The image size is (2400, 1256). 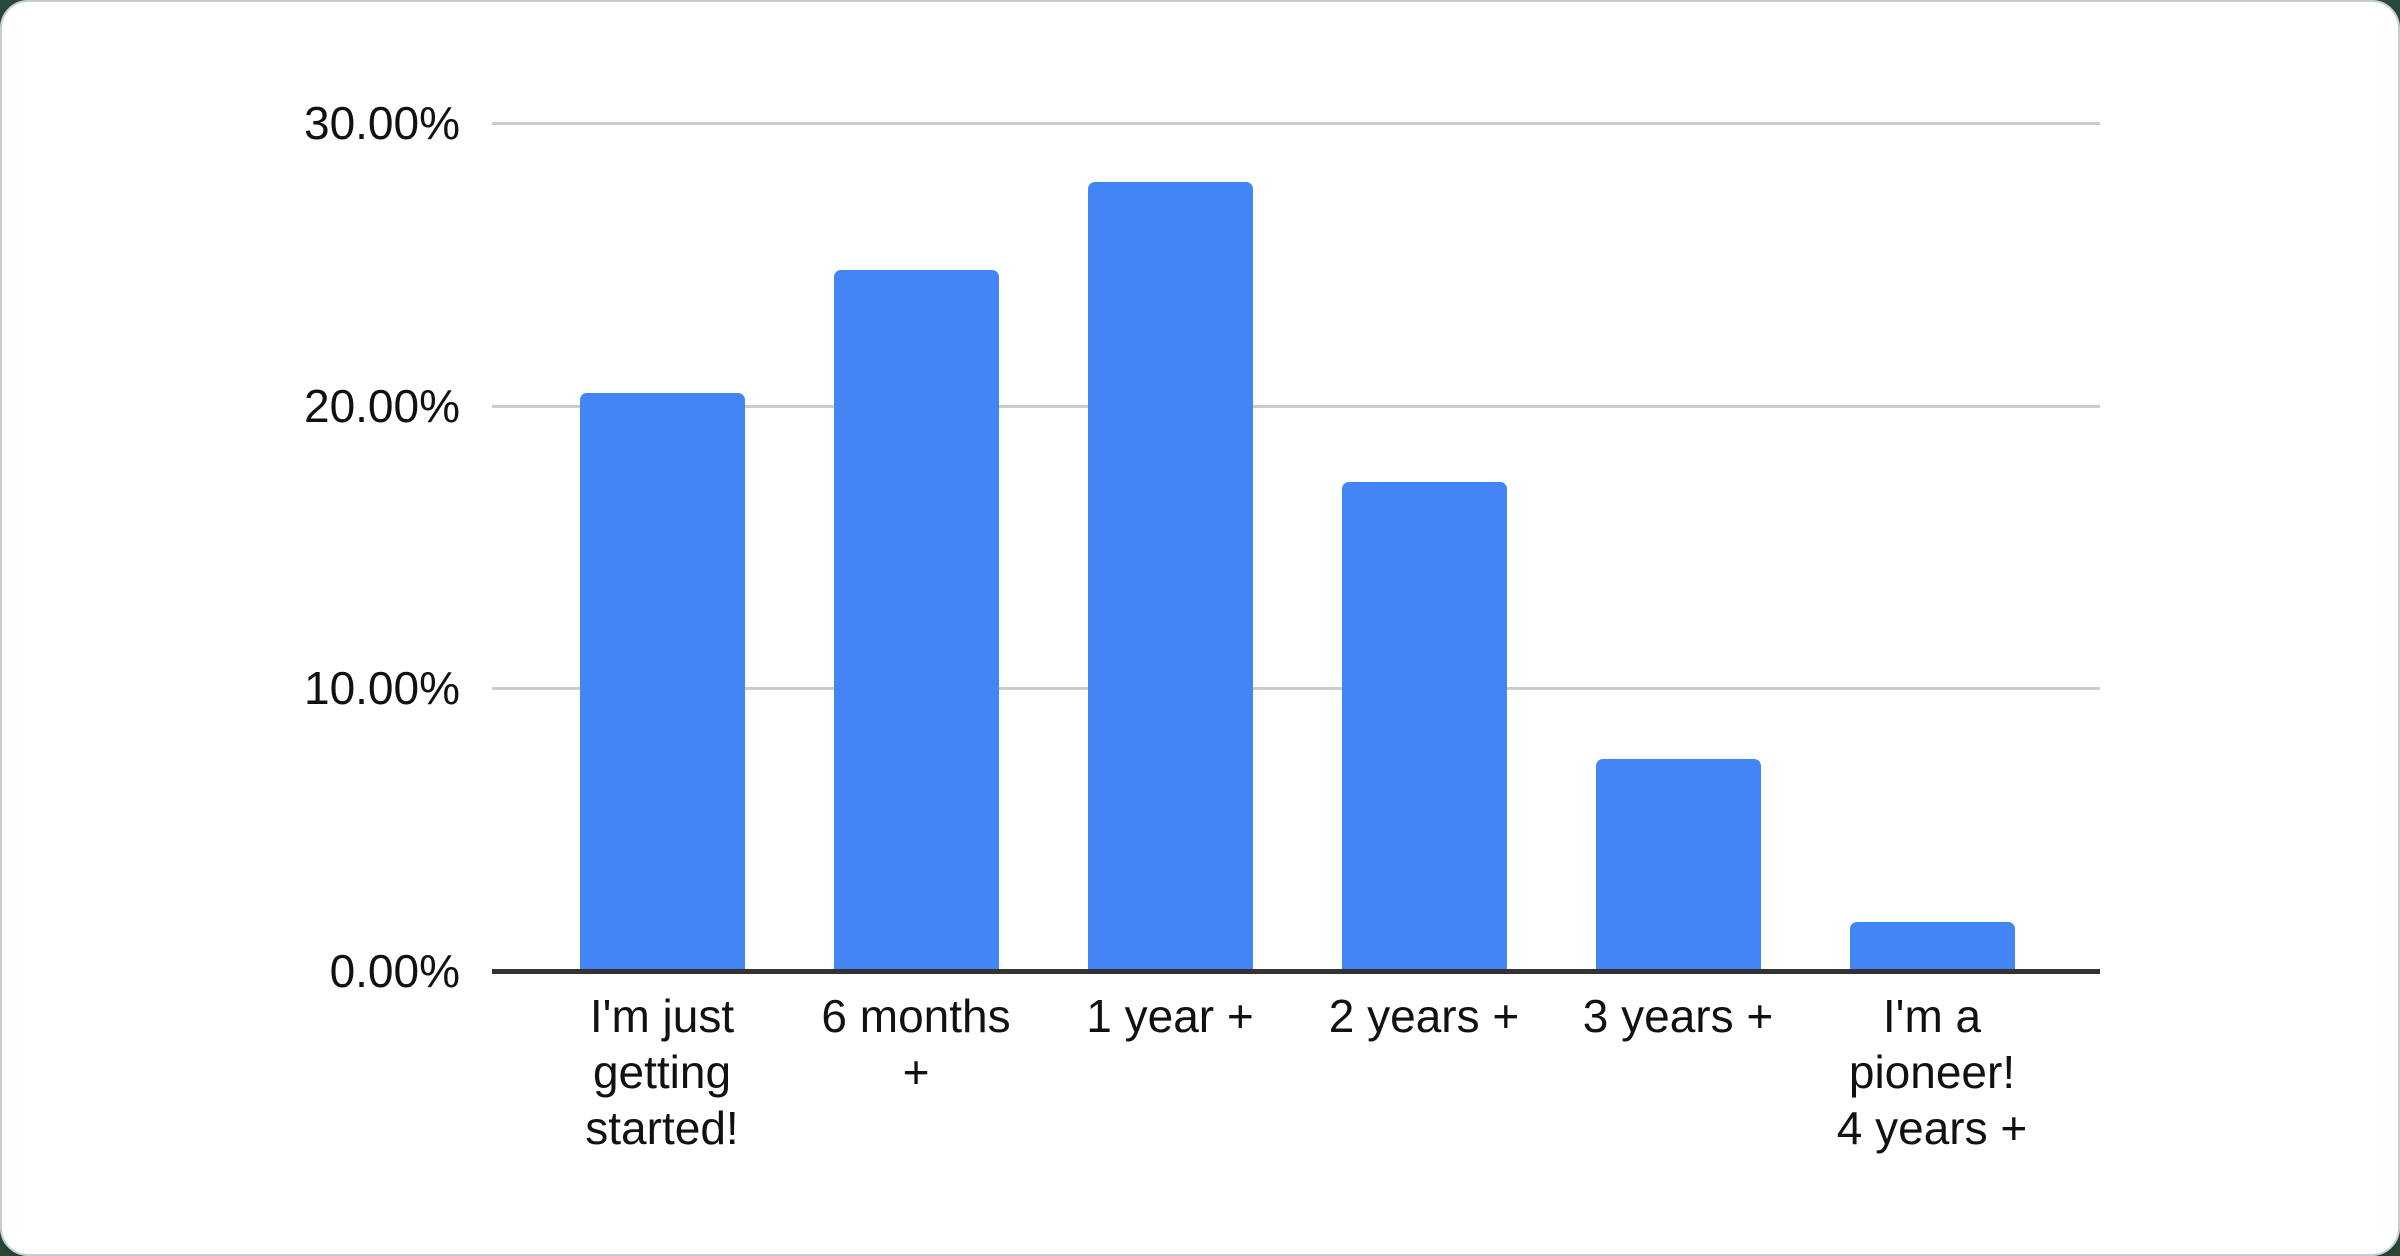 I want to click on y-axis-tick-label: 20.00%, so click(x=381, y=405).